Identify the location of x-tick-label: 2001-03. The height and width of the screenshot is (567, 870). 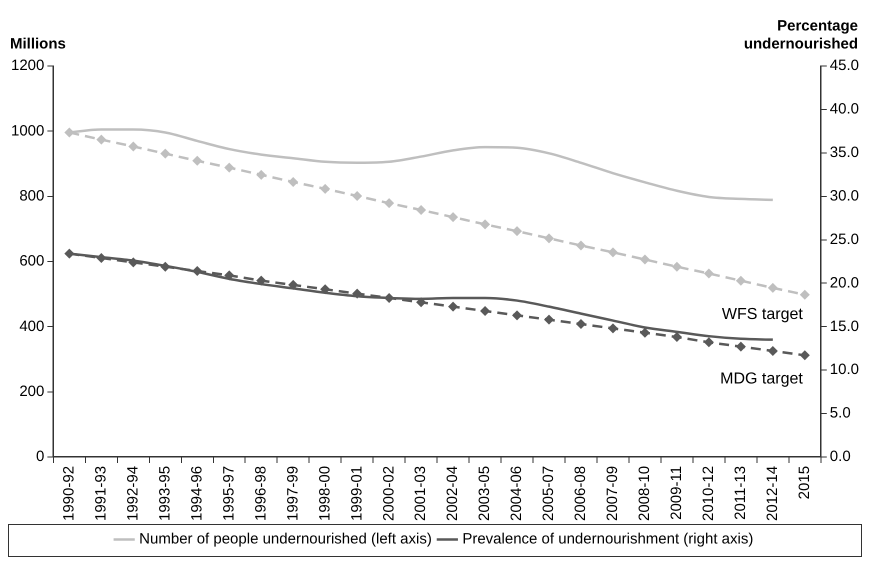
(421, 494).